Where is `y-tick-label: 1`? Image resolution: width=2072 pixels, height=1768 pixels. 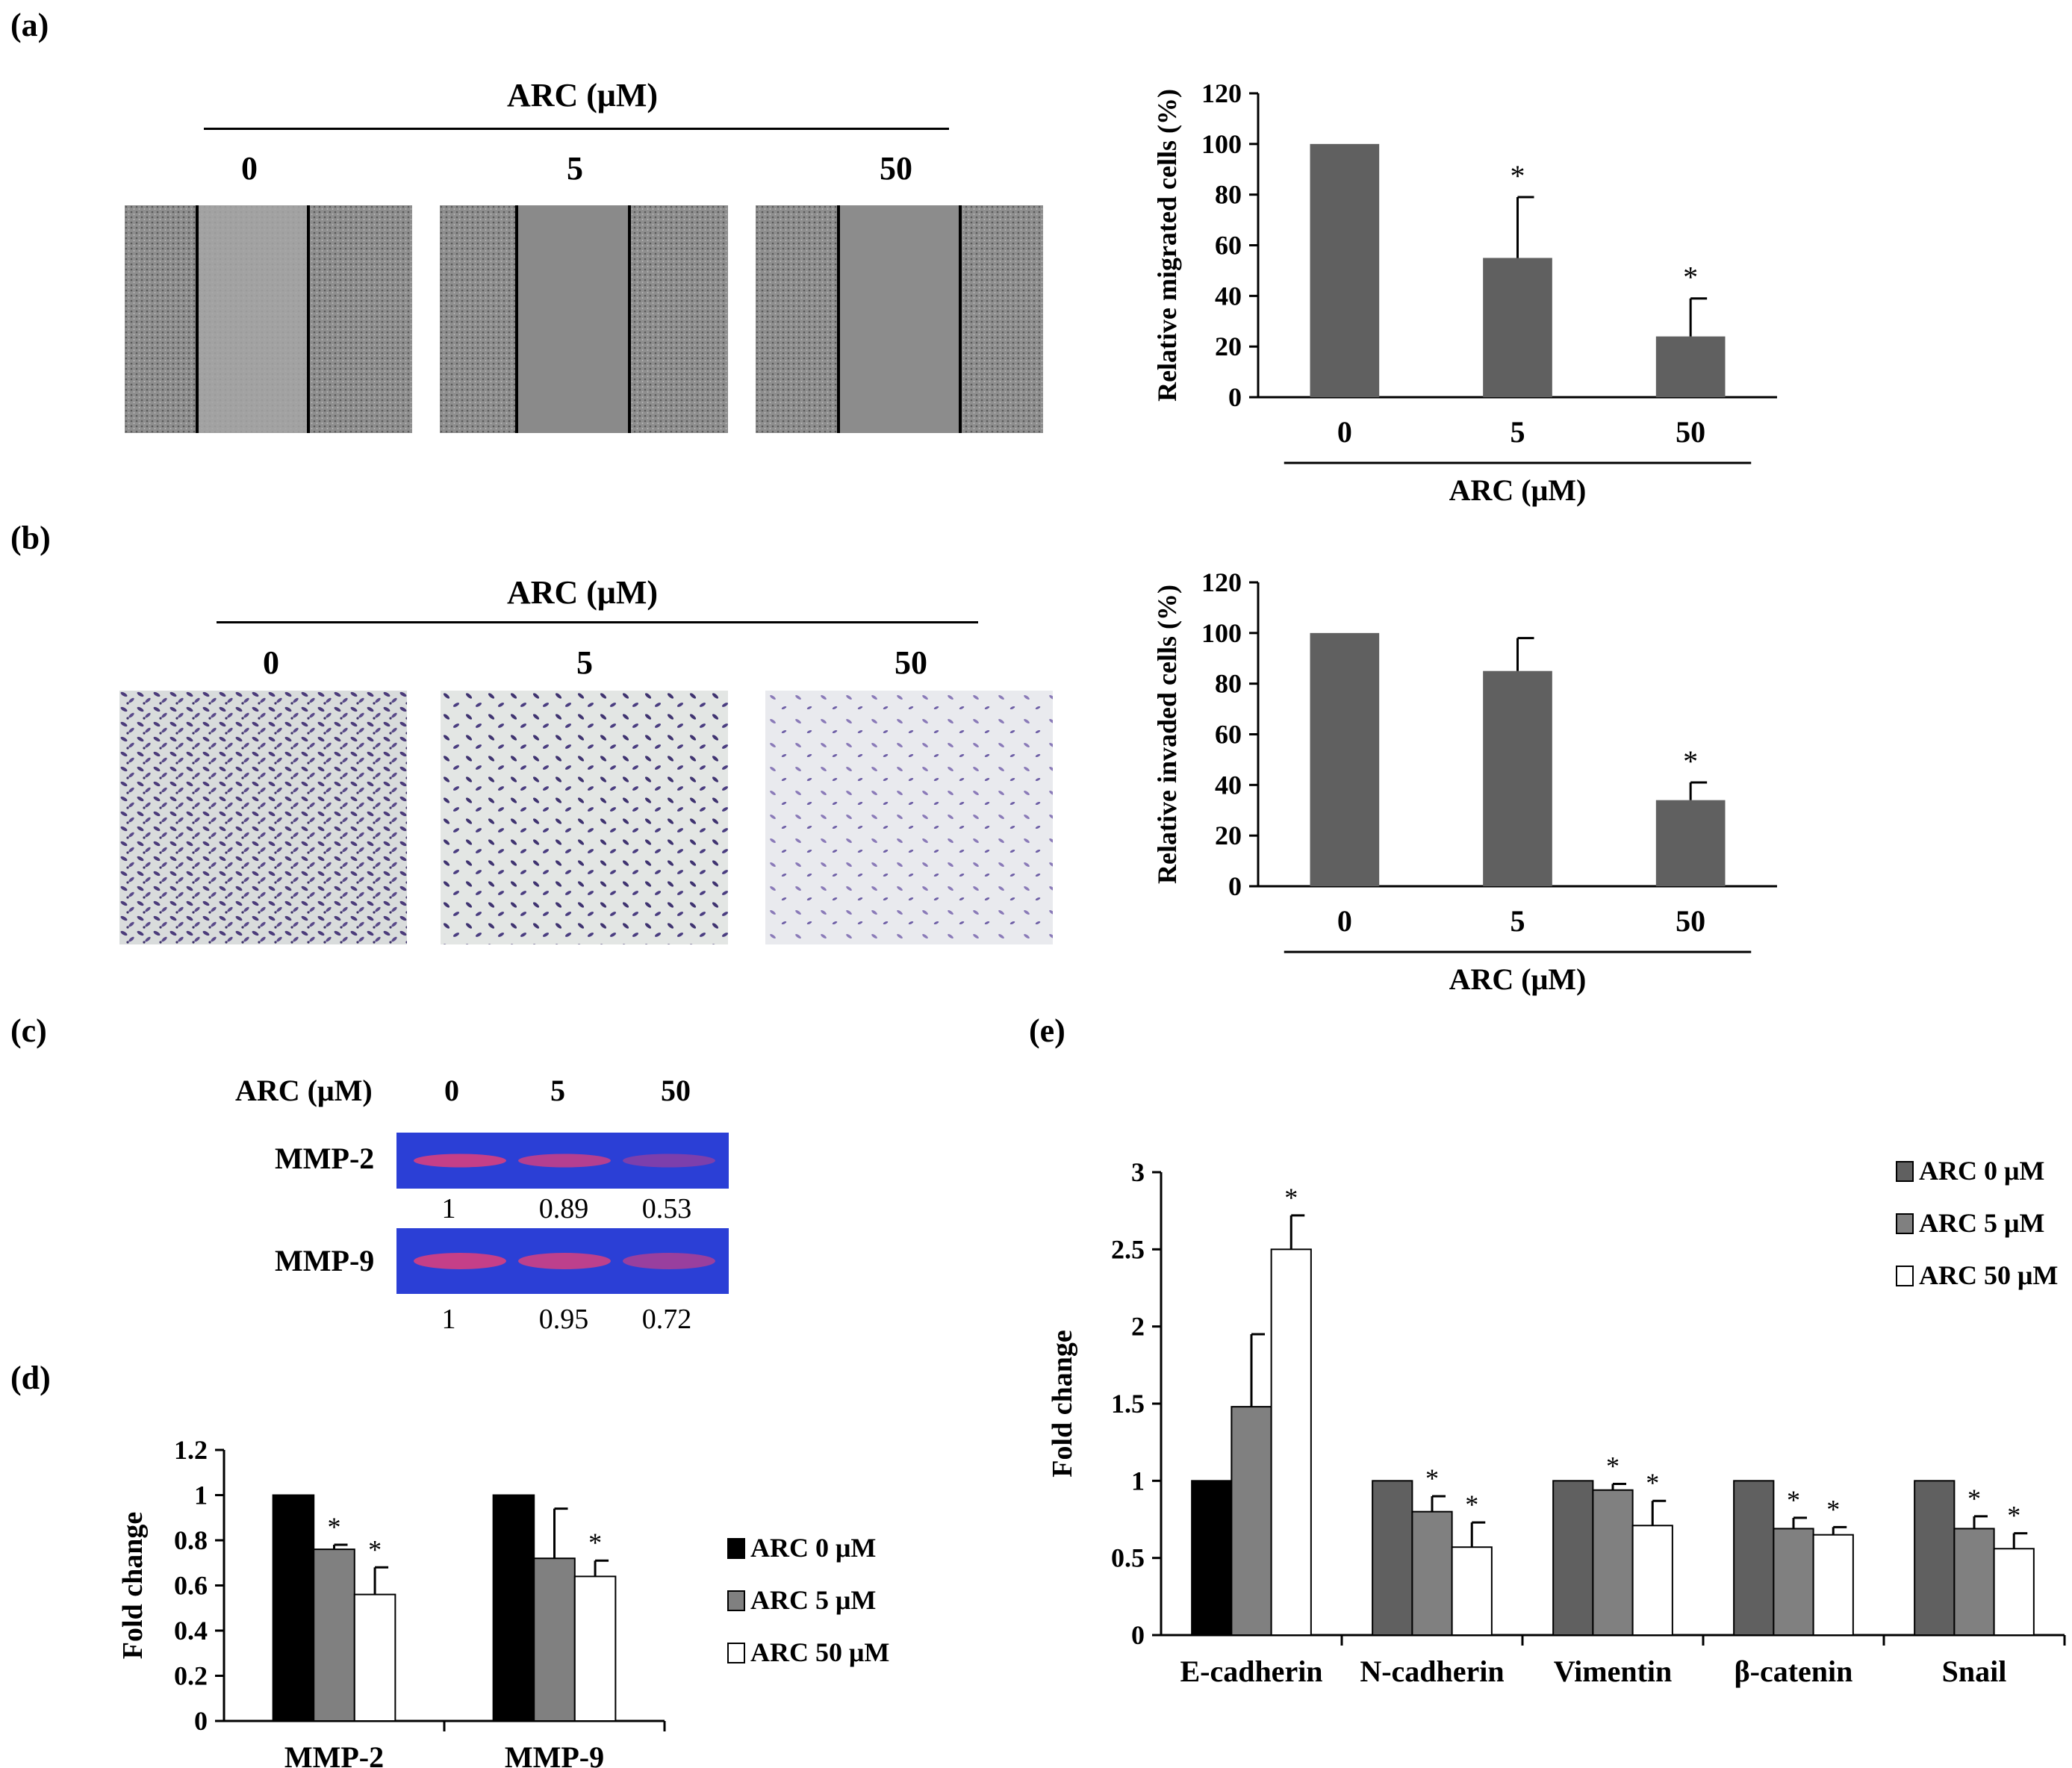 y-tick-label: 1 is located at coordinates (1138, 1480).